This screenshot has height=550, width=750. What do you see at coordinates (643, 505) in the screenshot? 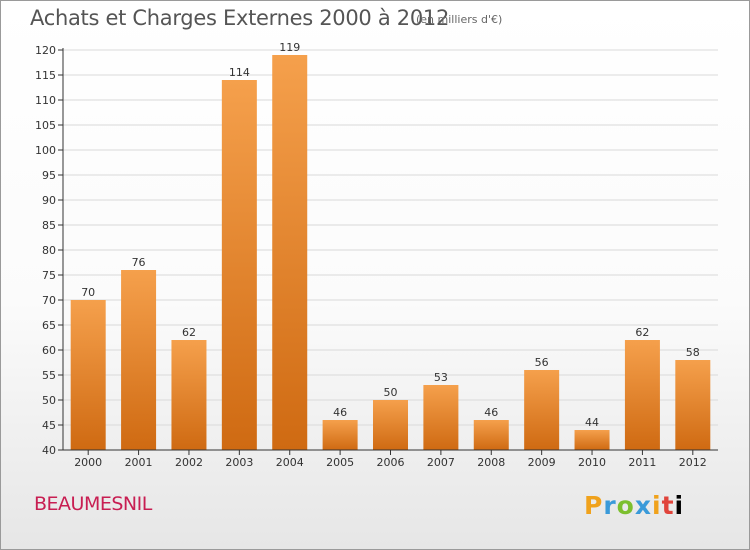
I see `logo-letter: x` at bounding box center [643, 505].